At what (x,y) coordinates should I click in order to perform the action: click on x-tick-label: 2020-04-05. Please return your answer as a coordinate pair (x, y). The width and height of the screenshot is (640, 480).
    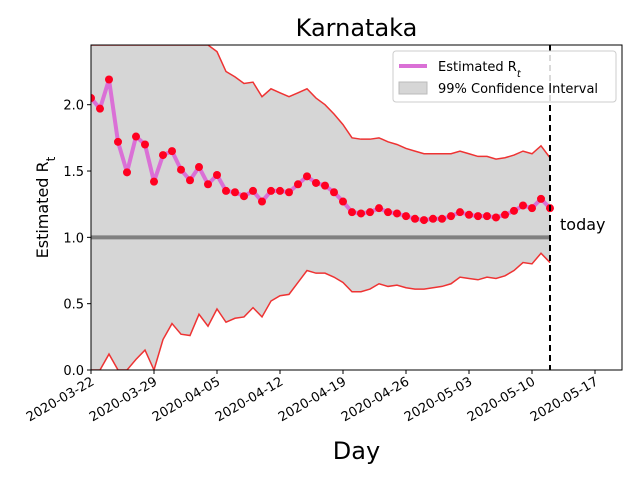
    Looking at the image, I should click on (186, 399).